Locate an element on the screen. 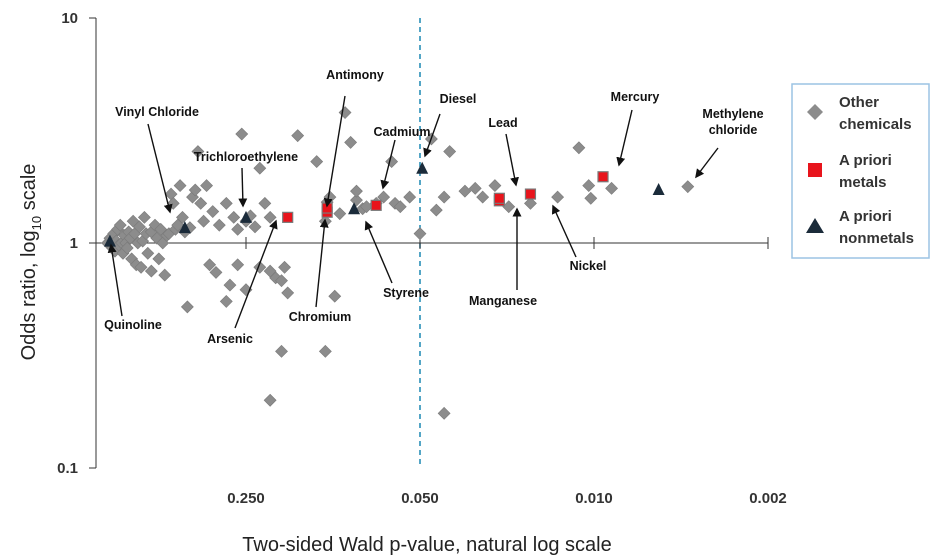  x-tick-label: 0.010 is located at coordinates (594, 498).